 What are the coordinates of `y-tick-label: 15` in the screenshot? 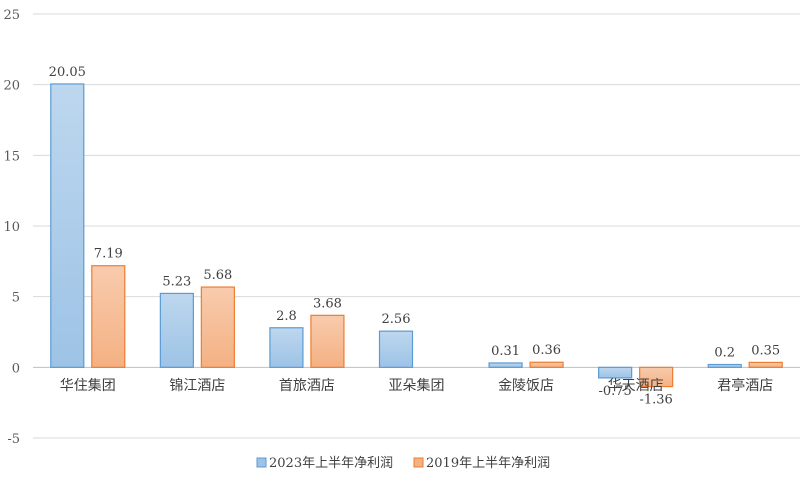 It's located at (11, 156).